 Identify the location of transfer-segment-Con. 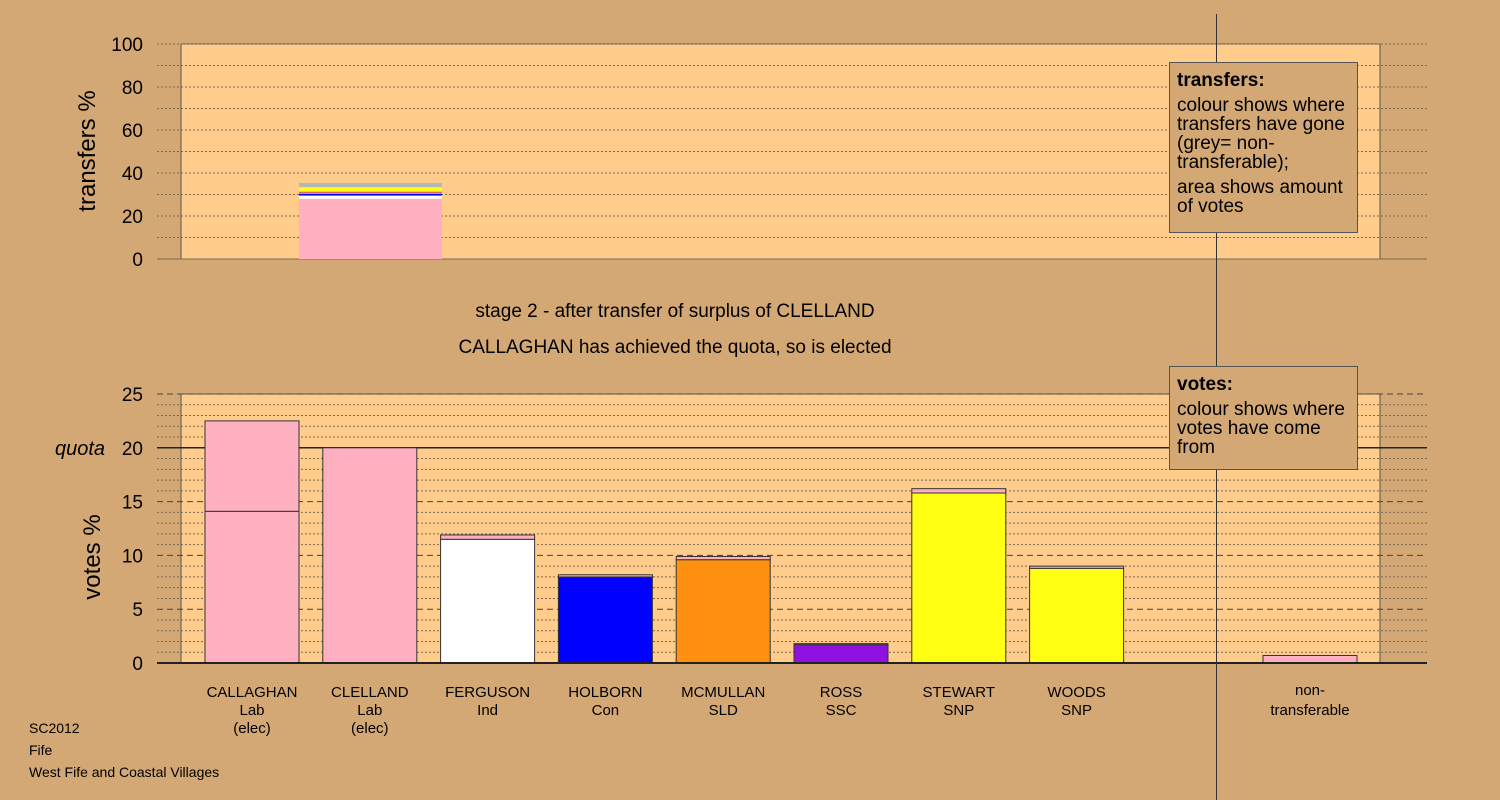
(370, 195).